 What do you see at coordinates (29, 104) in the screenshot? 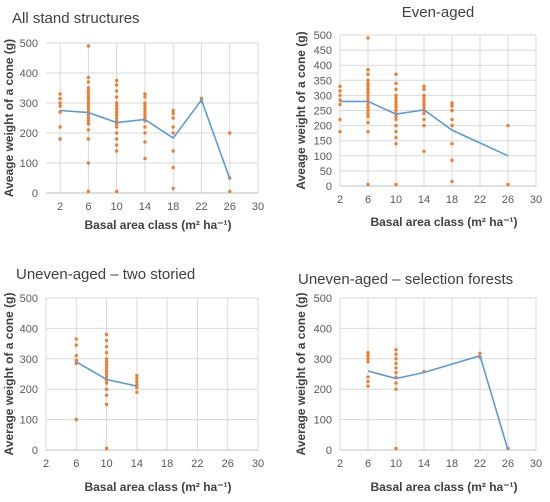
I see `y-tick-label: 300` at bounding box center [29, 104].